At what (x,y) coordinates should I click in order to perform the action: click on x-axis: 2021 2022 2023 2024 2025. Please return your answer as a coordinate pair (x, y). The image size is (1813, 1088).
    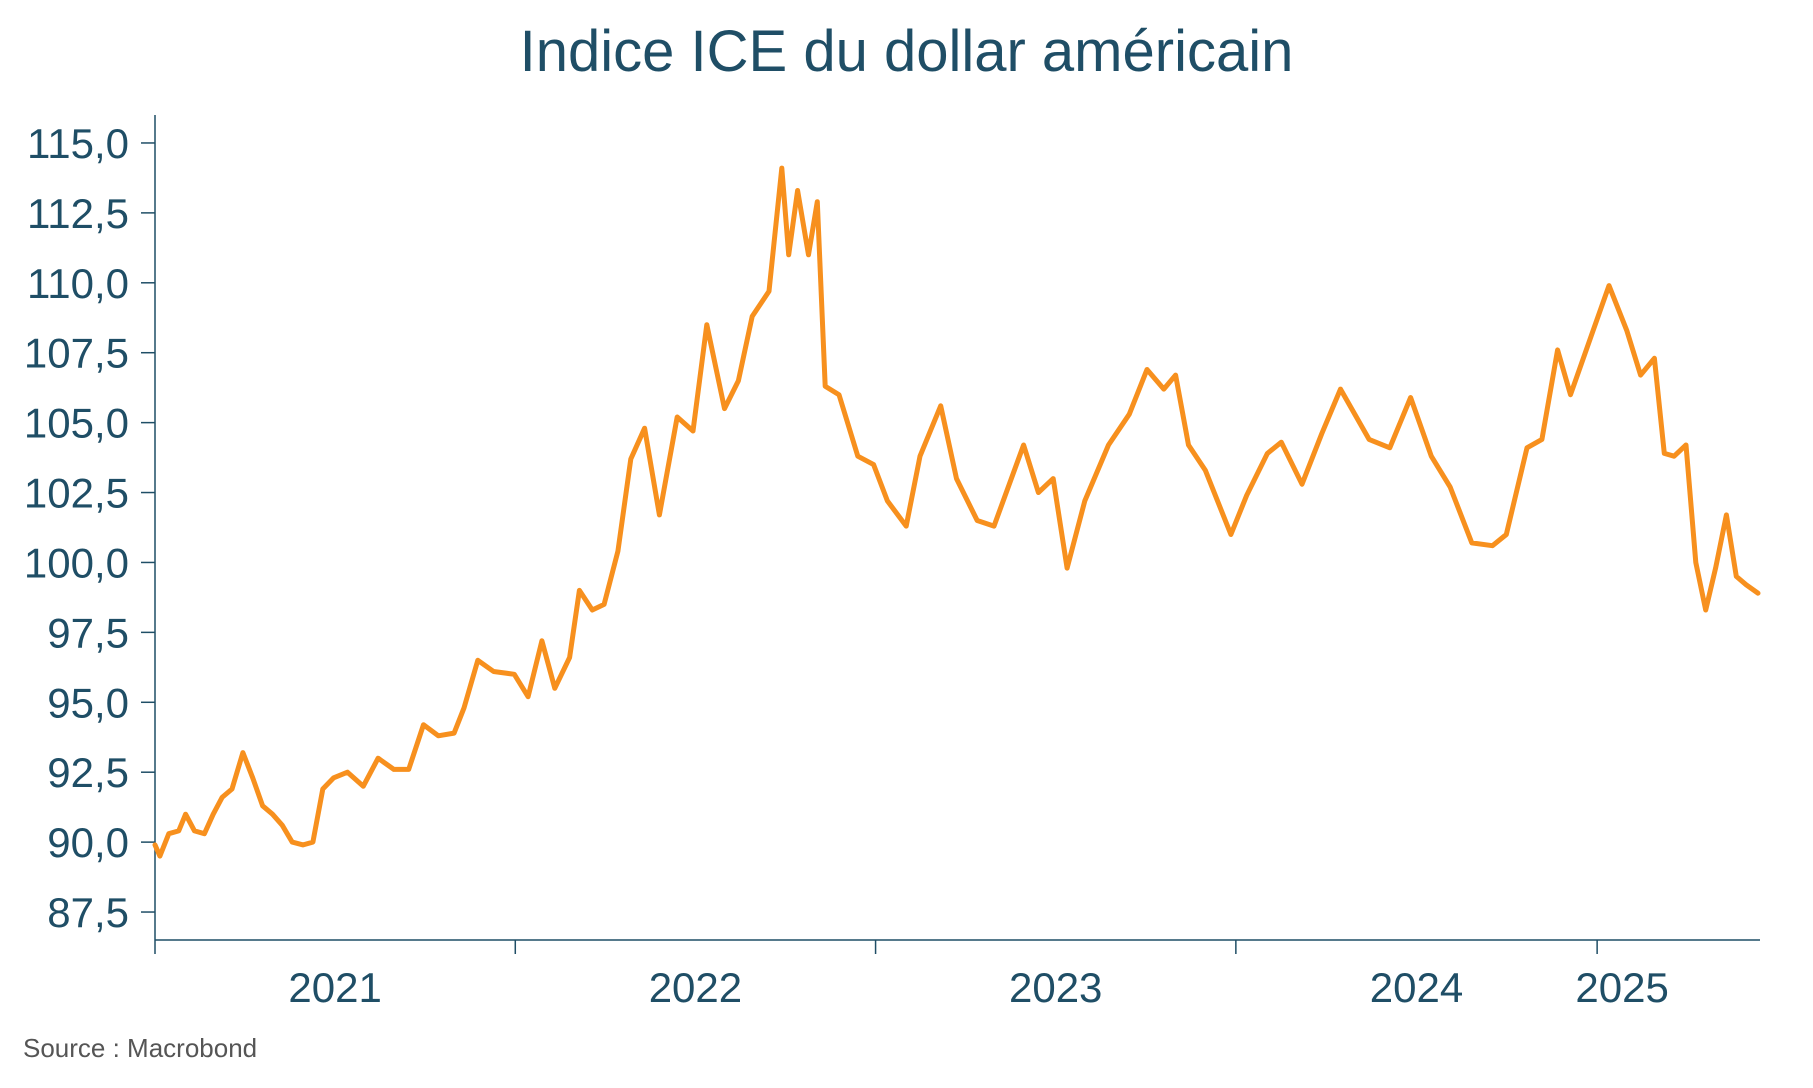
    Looking at the image, I should click on (957, 975).